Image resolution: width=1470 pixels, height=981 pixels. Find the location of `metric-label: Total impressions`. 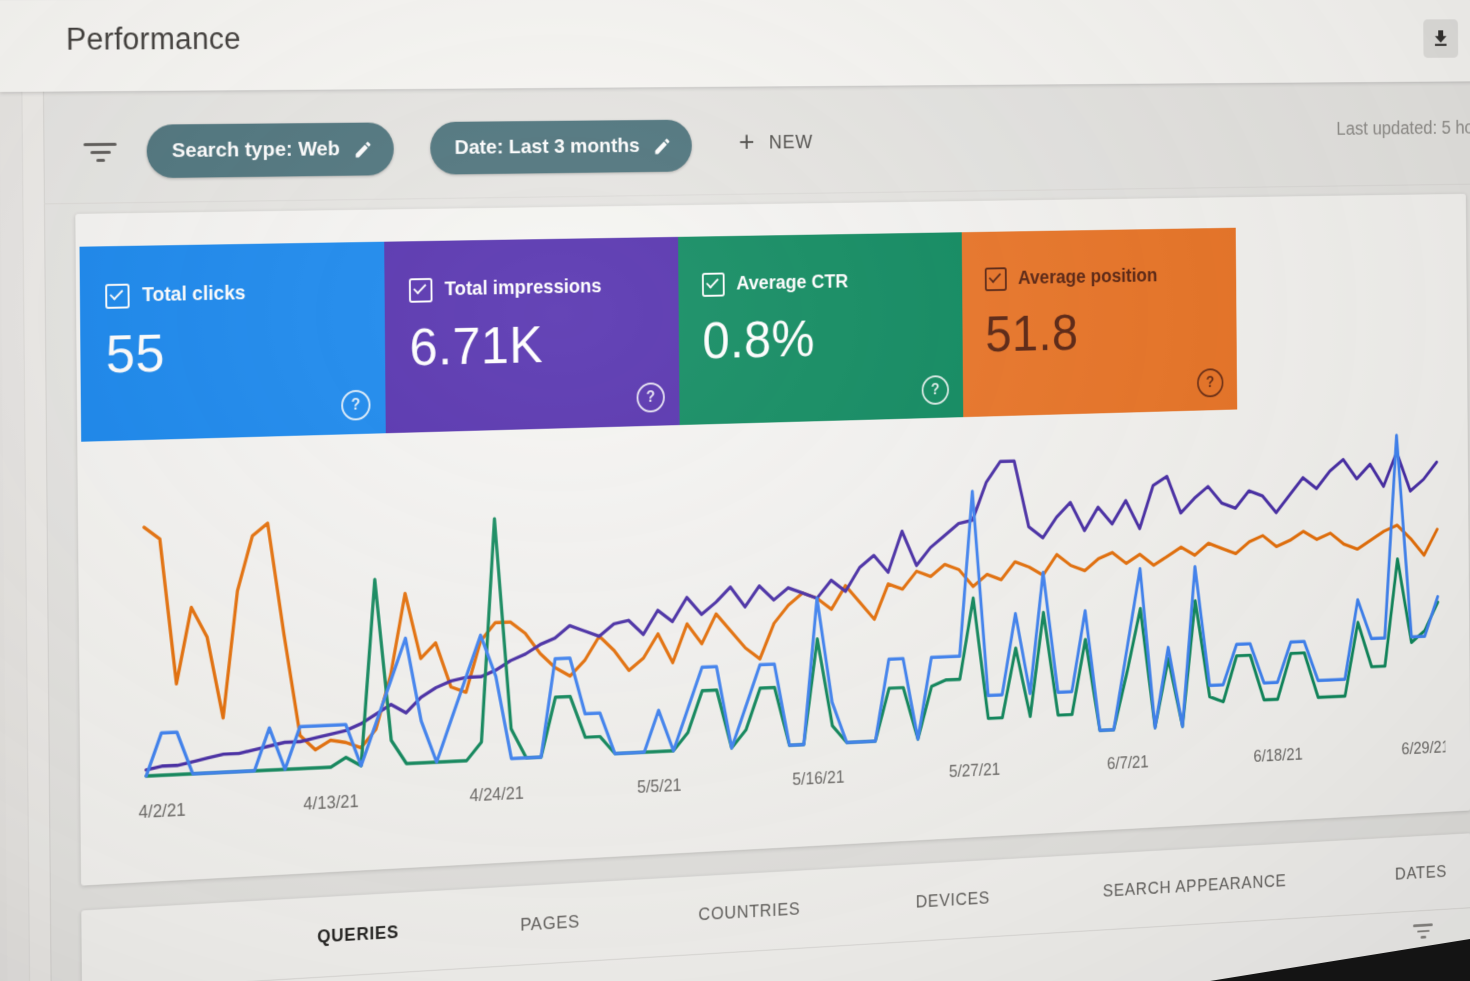

metric-label: Total impressions is located at coordinates (523, 288).